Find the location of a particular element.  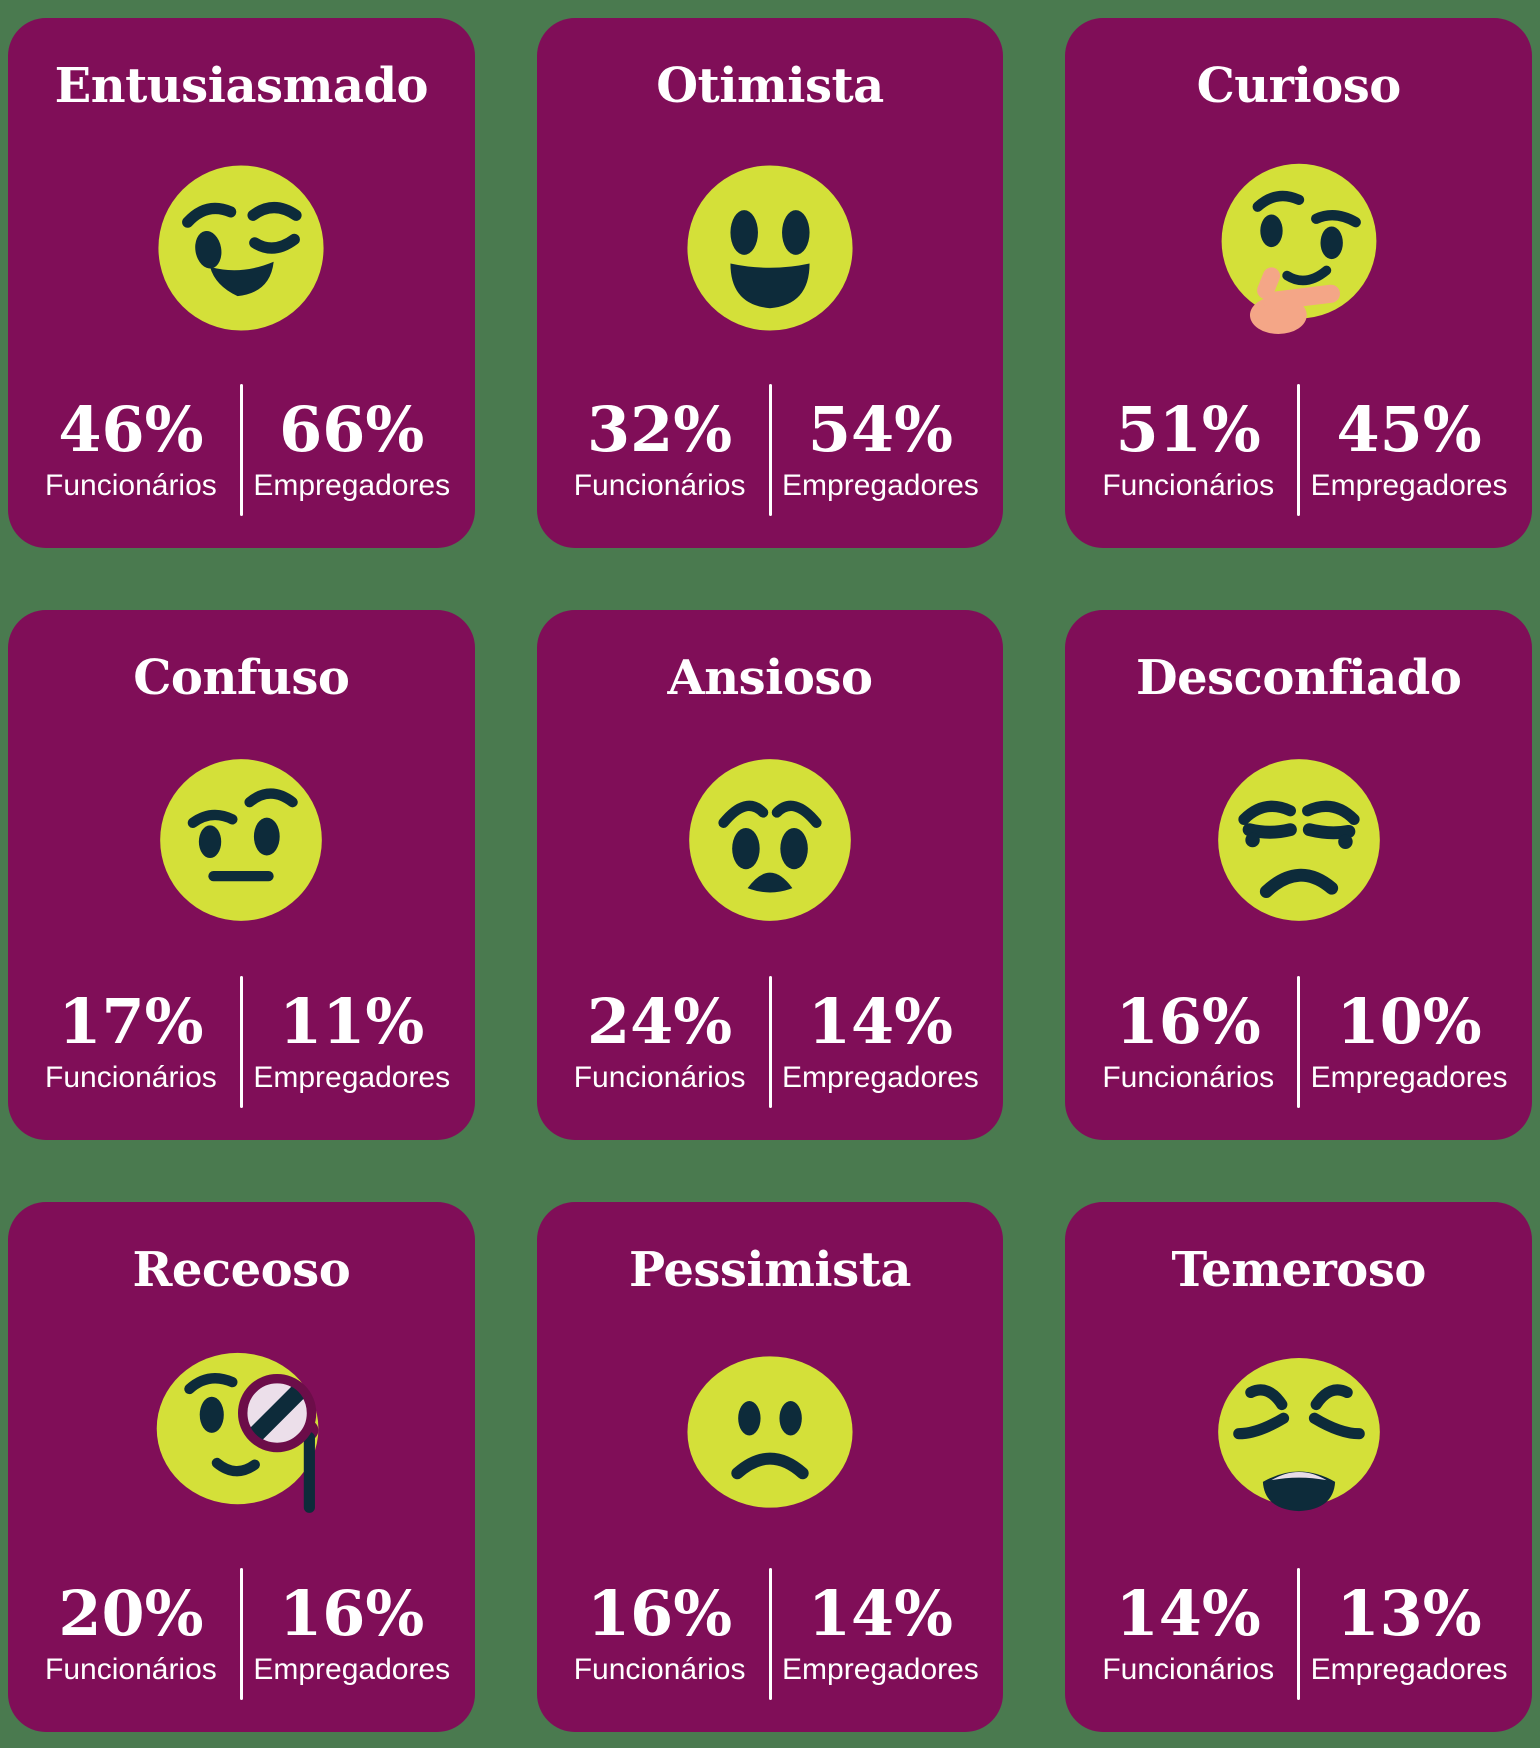

card-stats: 17% Funcionários 11% Empregadores is located at coordinates (241, 1042).